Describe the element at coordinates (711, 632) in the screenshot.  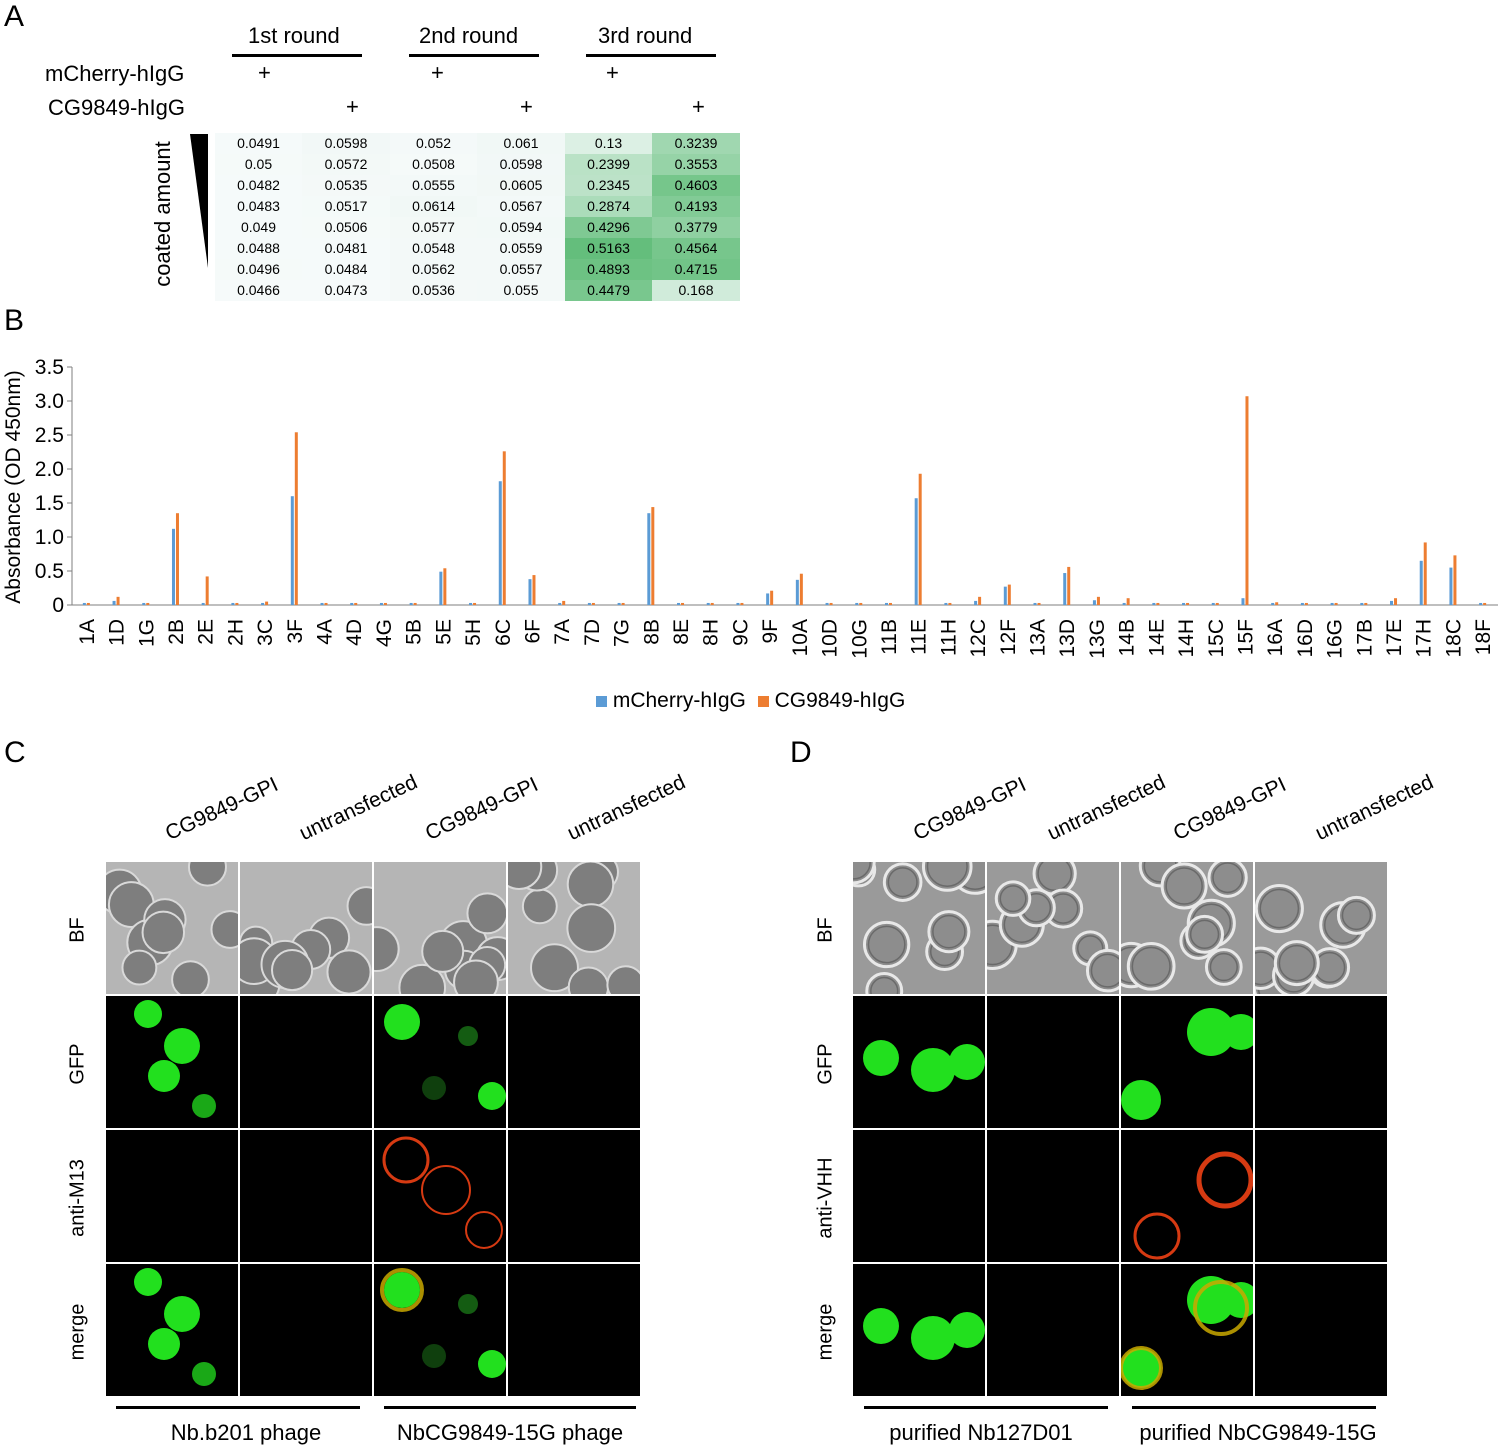
I see `x-tick-label: 8H` at that location.